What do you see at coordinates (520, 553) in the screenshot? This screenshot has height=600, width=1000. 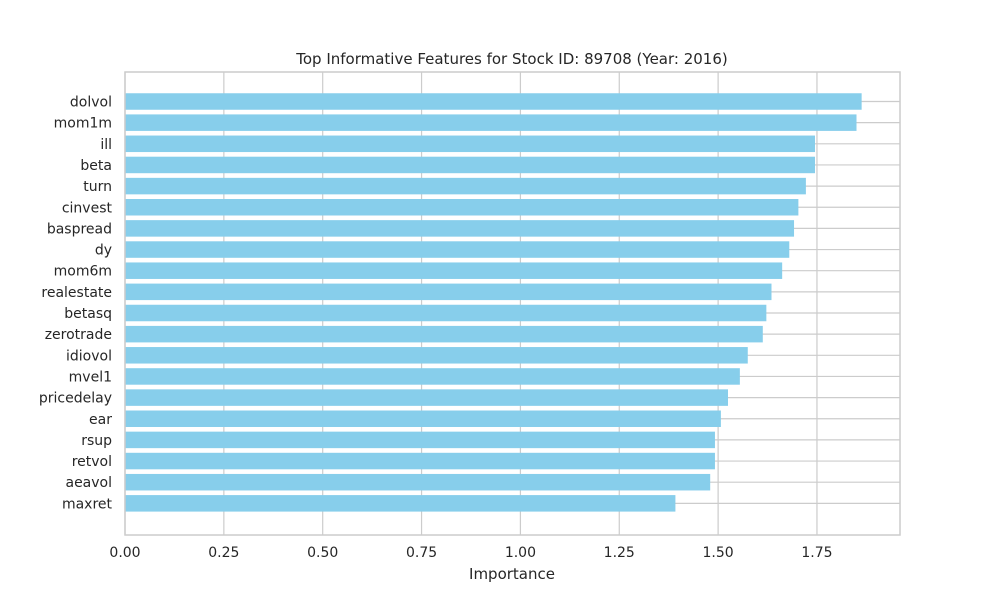 I see `x-tick-label: 1.00` at bounding box center [520, 553].